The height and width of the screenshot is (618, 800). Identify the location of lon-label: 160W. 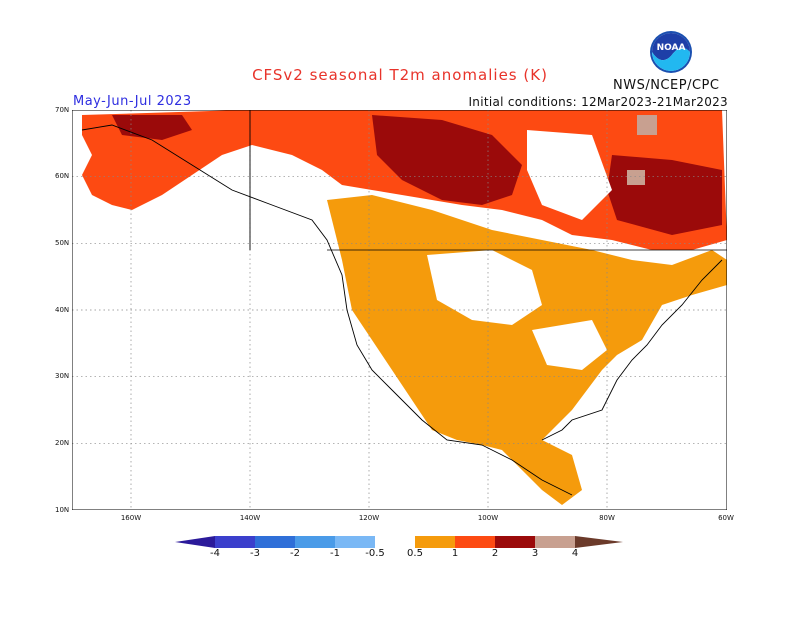
(131, 518).